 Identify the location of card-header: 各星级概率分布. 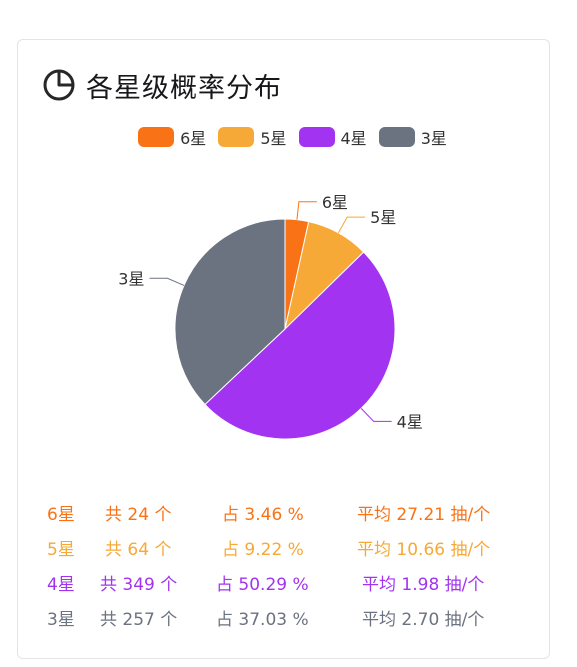
(162, 85).